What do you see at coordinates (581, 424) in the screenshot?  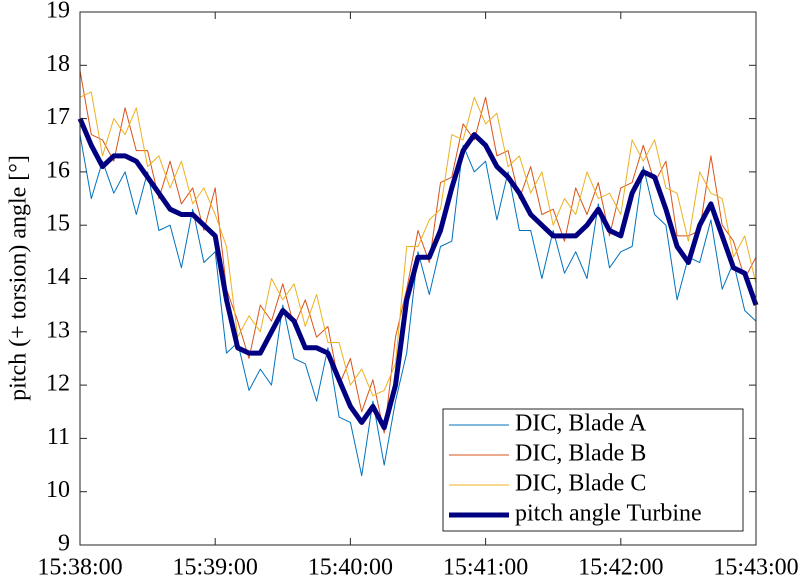 I see `legend-label: DIC, Blade A` at bounding box center [581, 424].